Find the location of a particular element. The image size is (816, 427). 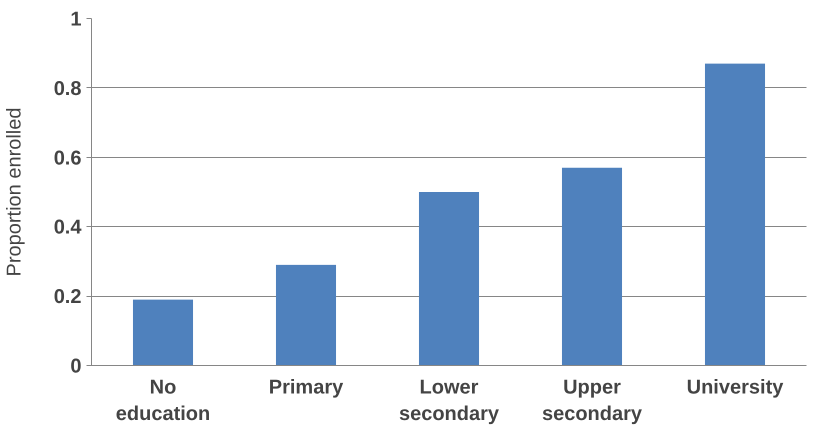

y-tick-label: 0.4 is located at coordinates (68, 227).